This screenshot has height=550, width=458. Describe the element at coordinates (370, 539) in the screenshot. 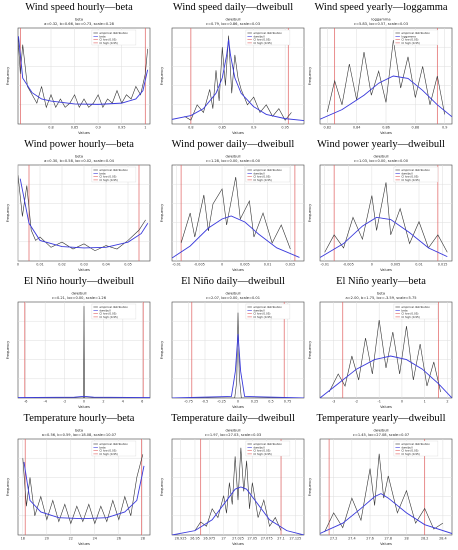

I see `x-tick-label: 27.6` at that location.